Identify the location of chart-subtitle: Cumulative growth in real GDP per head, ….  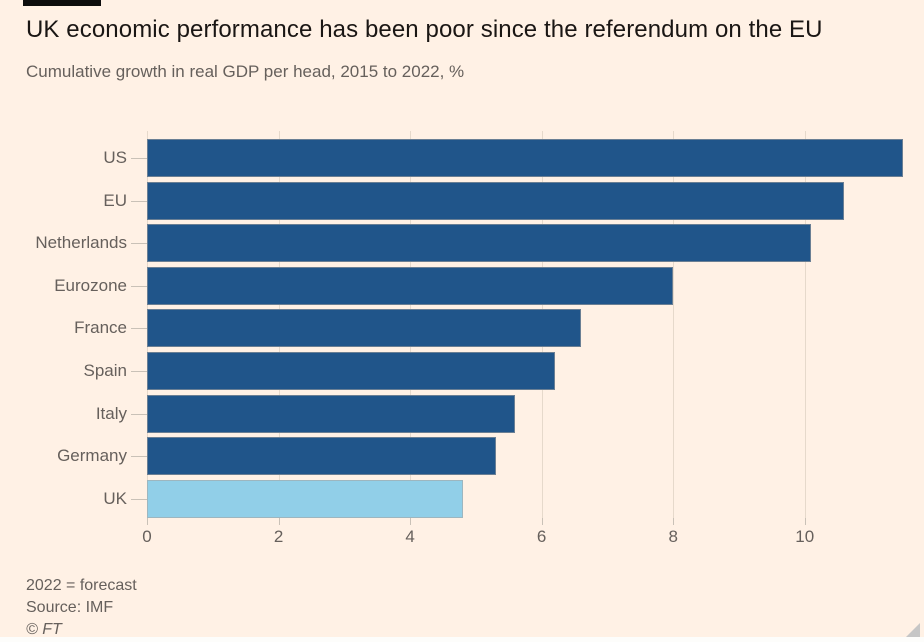
(245, 71).